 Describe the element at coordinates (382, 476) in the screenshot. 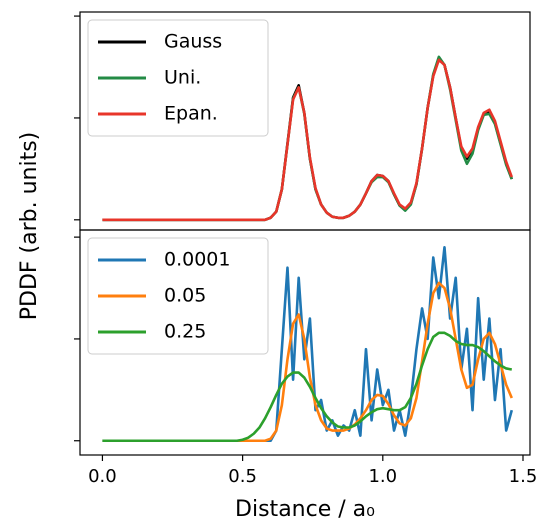

I see `x-tick-label: 1.0` at that location.